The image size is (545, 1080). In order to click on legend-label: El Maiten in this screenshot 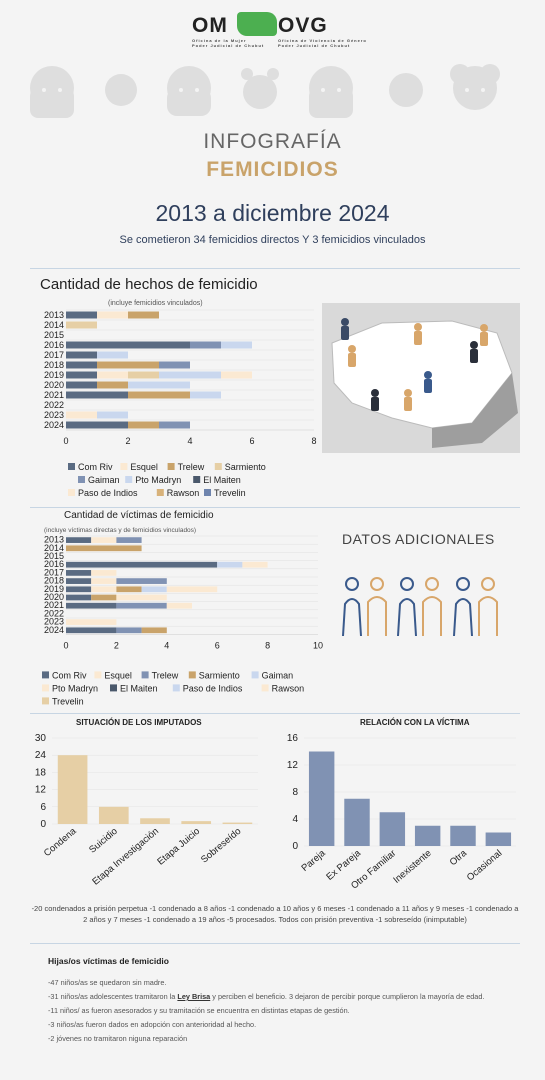, I will do `click(139, 688)`.